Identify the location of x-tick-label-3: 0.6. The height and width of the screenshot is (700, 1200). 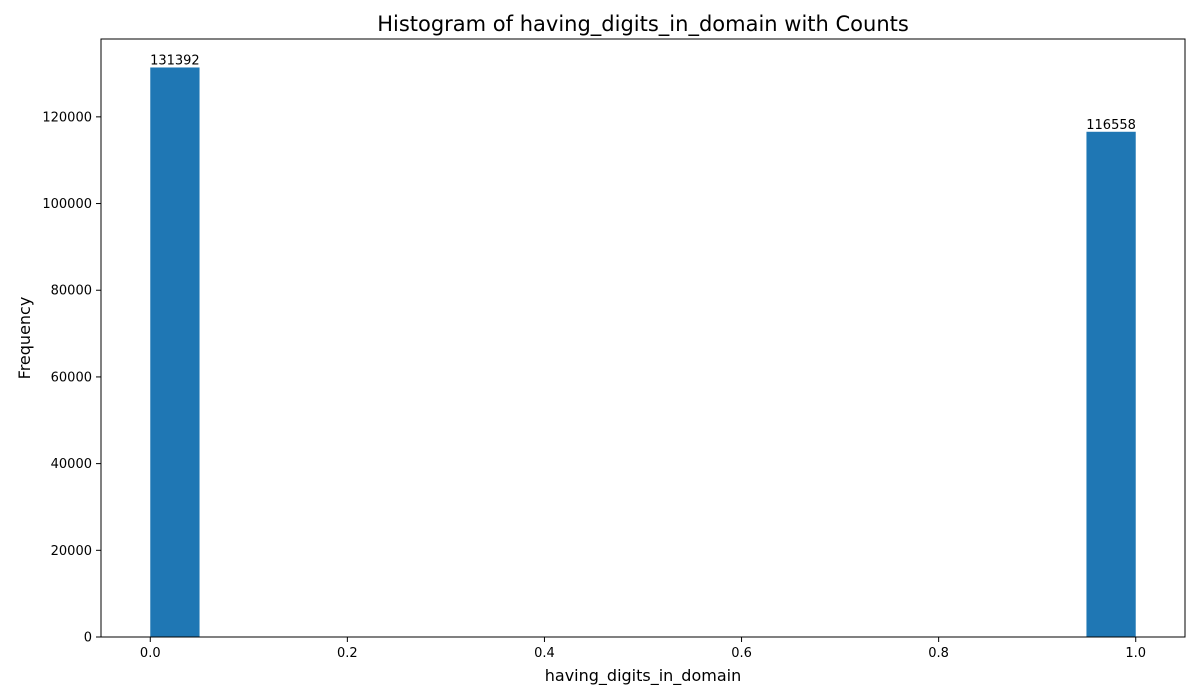
(741, 653).